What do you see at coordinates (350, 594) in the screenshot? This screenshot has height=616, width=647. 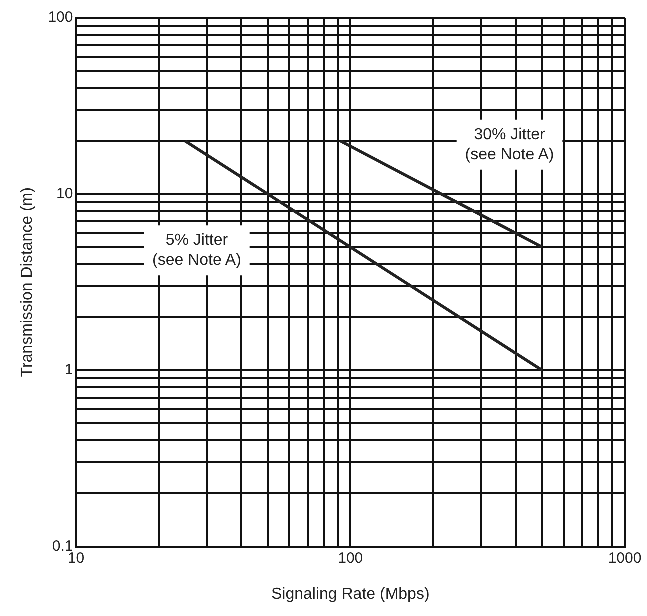 I see `x-axis-title: Signaling Rate (Mbps)` at bounding box center [350, 594].